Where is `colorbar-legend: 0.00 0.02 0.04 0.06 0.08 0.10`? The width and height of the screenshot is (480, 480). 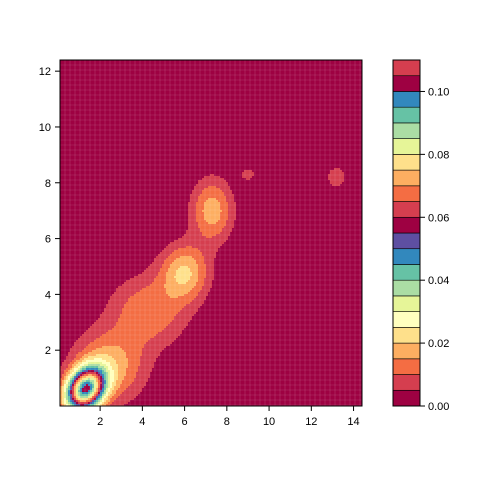
colorbar-legend: 0.00 0.02 0.04 0.06 0.08 0.10 is located at coordinates (421, 236).